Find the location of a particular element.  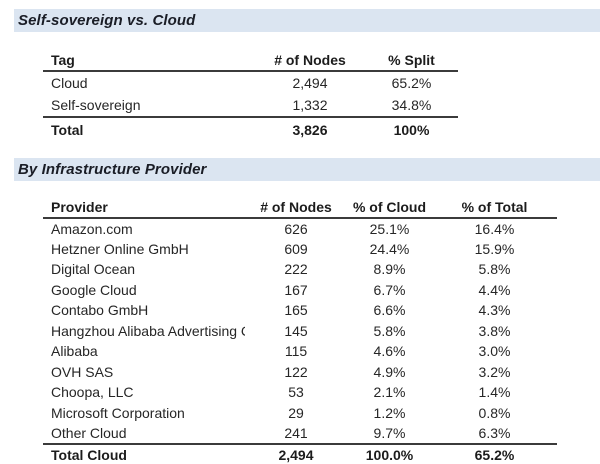

split-percent-cell: 65.2% is located at coordinates (411, 83).